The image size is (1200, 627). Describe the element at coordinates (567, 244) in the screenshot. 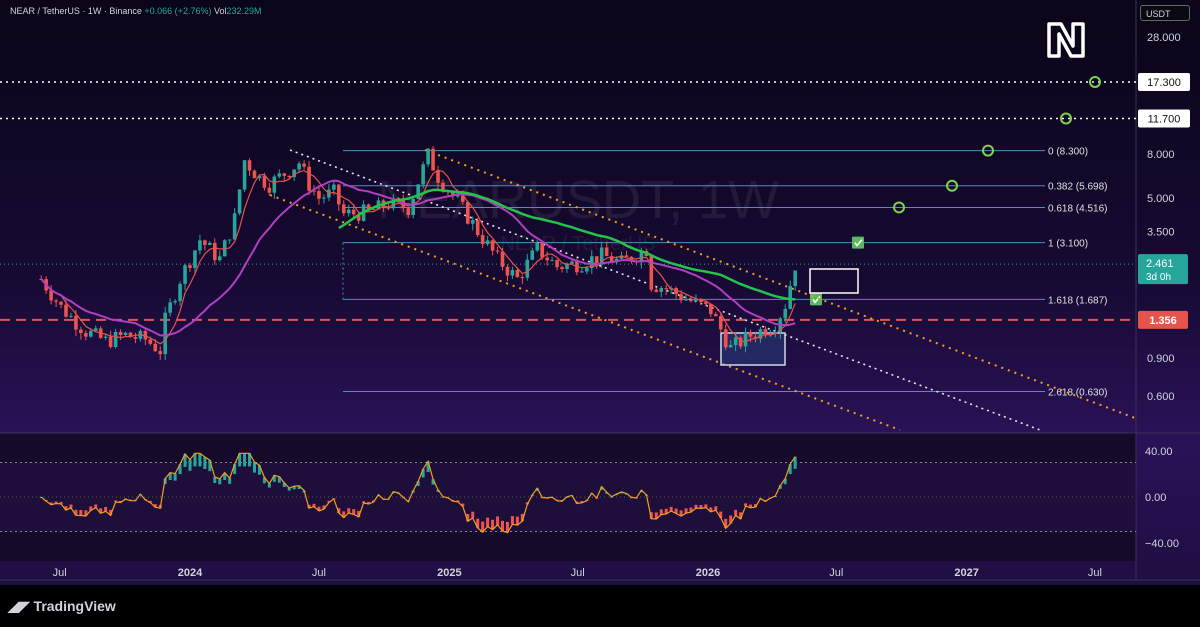

I see `ma-long-line` at that location.